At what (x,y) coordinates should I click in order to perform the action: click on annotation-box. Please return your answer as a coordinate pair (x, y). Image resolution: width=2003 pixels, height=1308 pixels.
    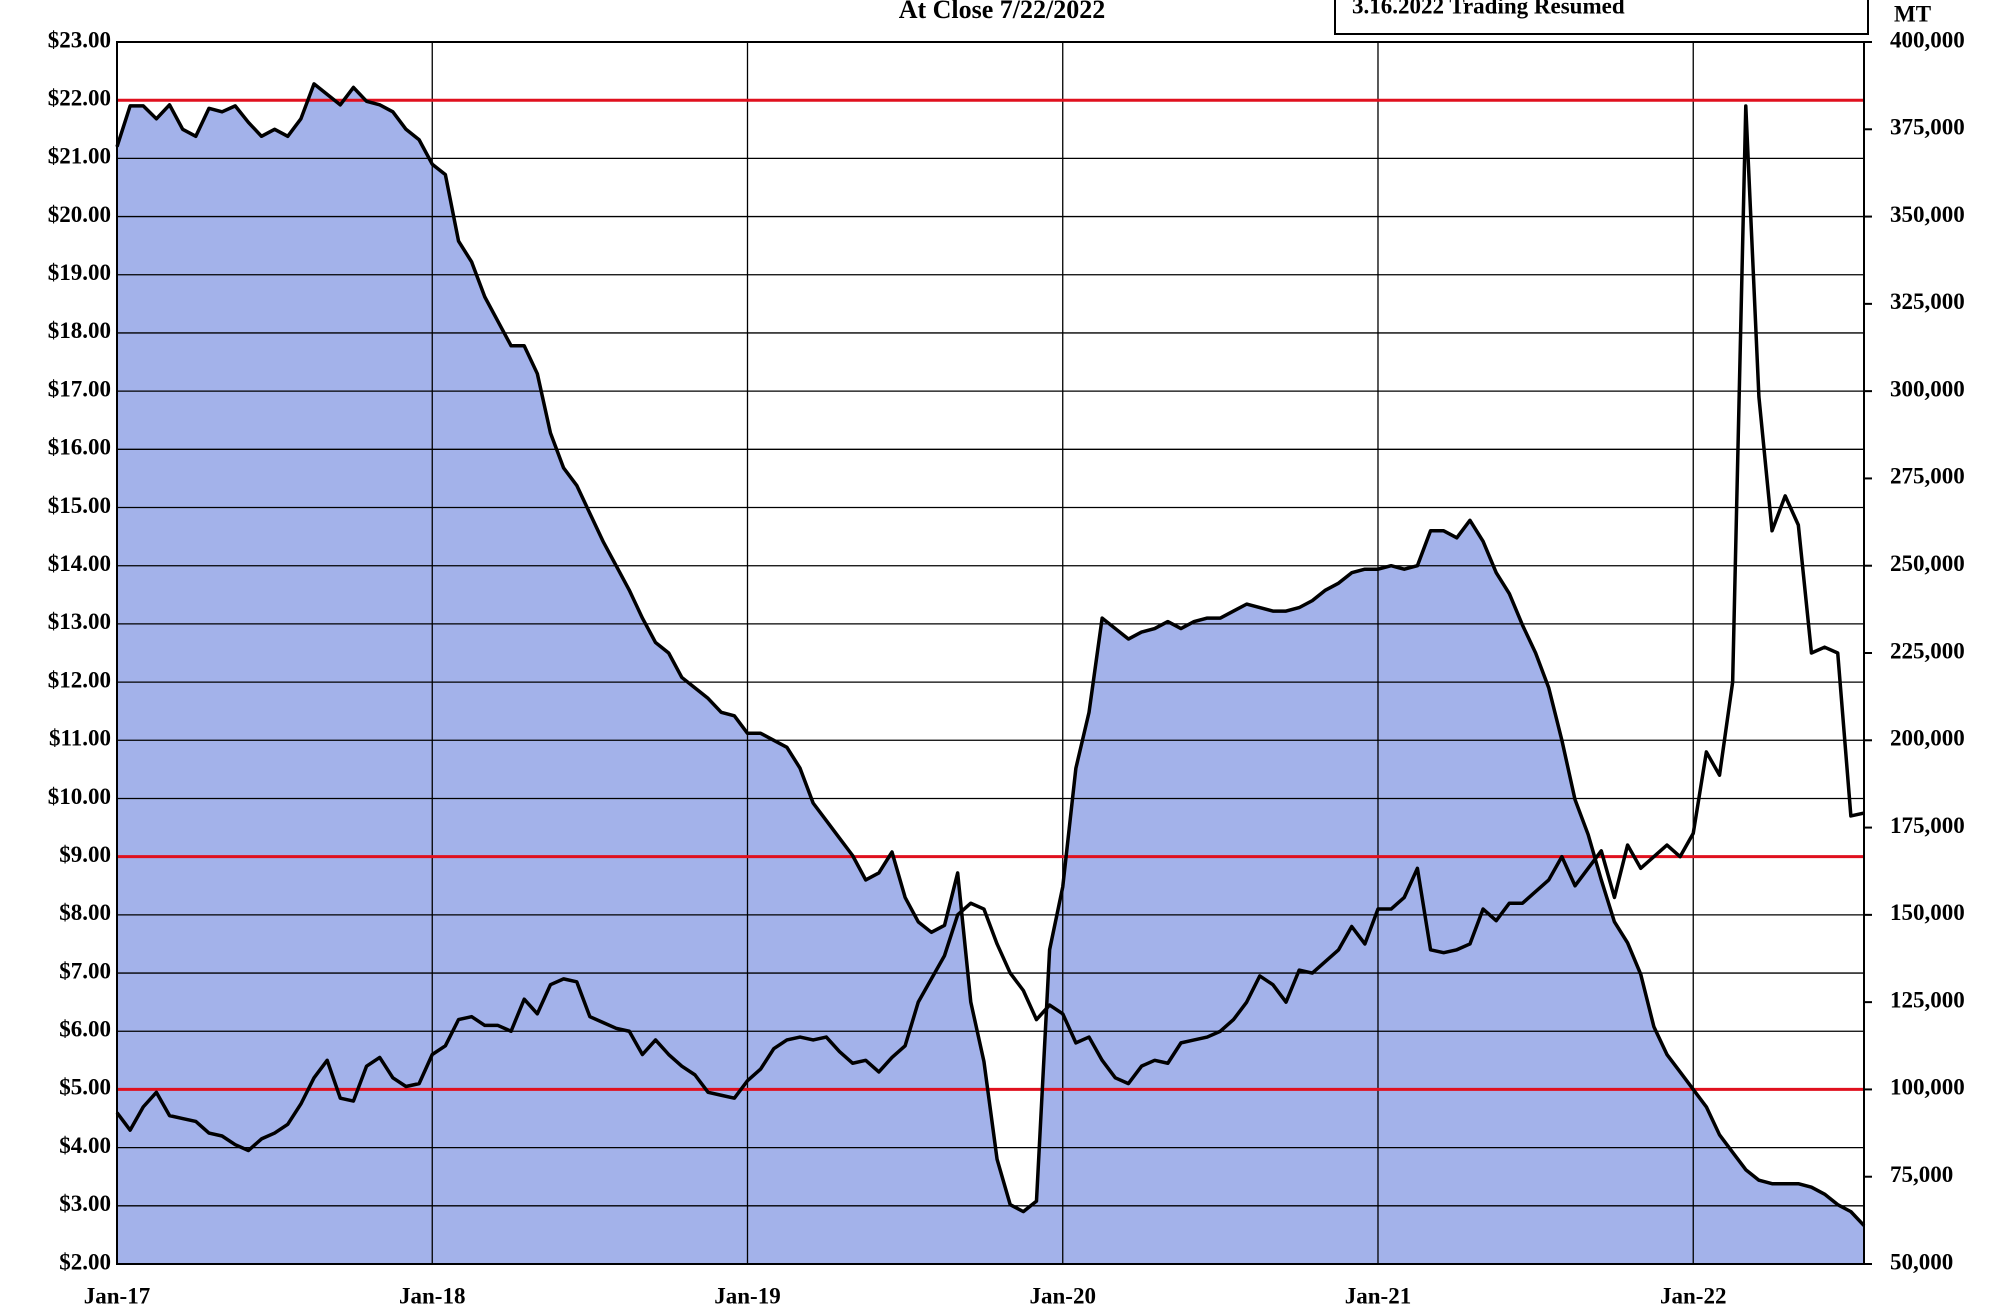
    Looking at the image, I should click on (1601, 17).